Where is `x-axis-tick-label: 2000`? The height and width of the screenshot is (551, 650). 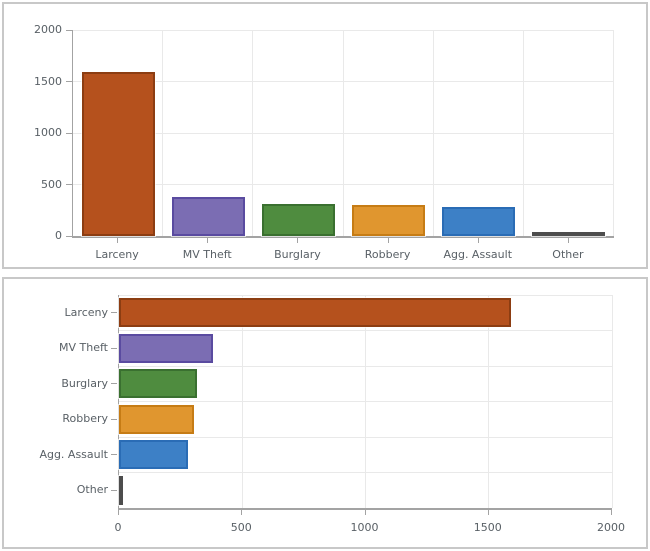 x-axis-tick-label: 2000 is located at coordinates (611, 527).